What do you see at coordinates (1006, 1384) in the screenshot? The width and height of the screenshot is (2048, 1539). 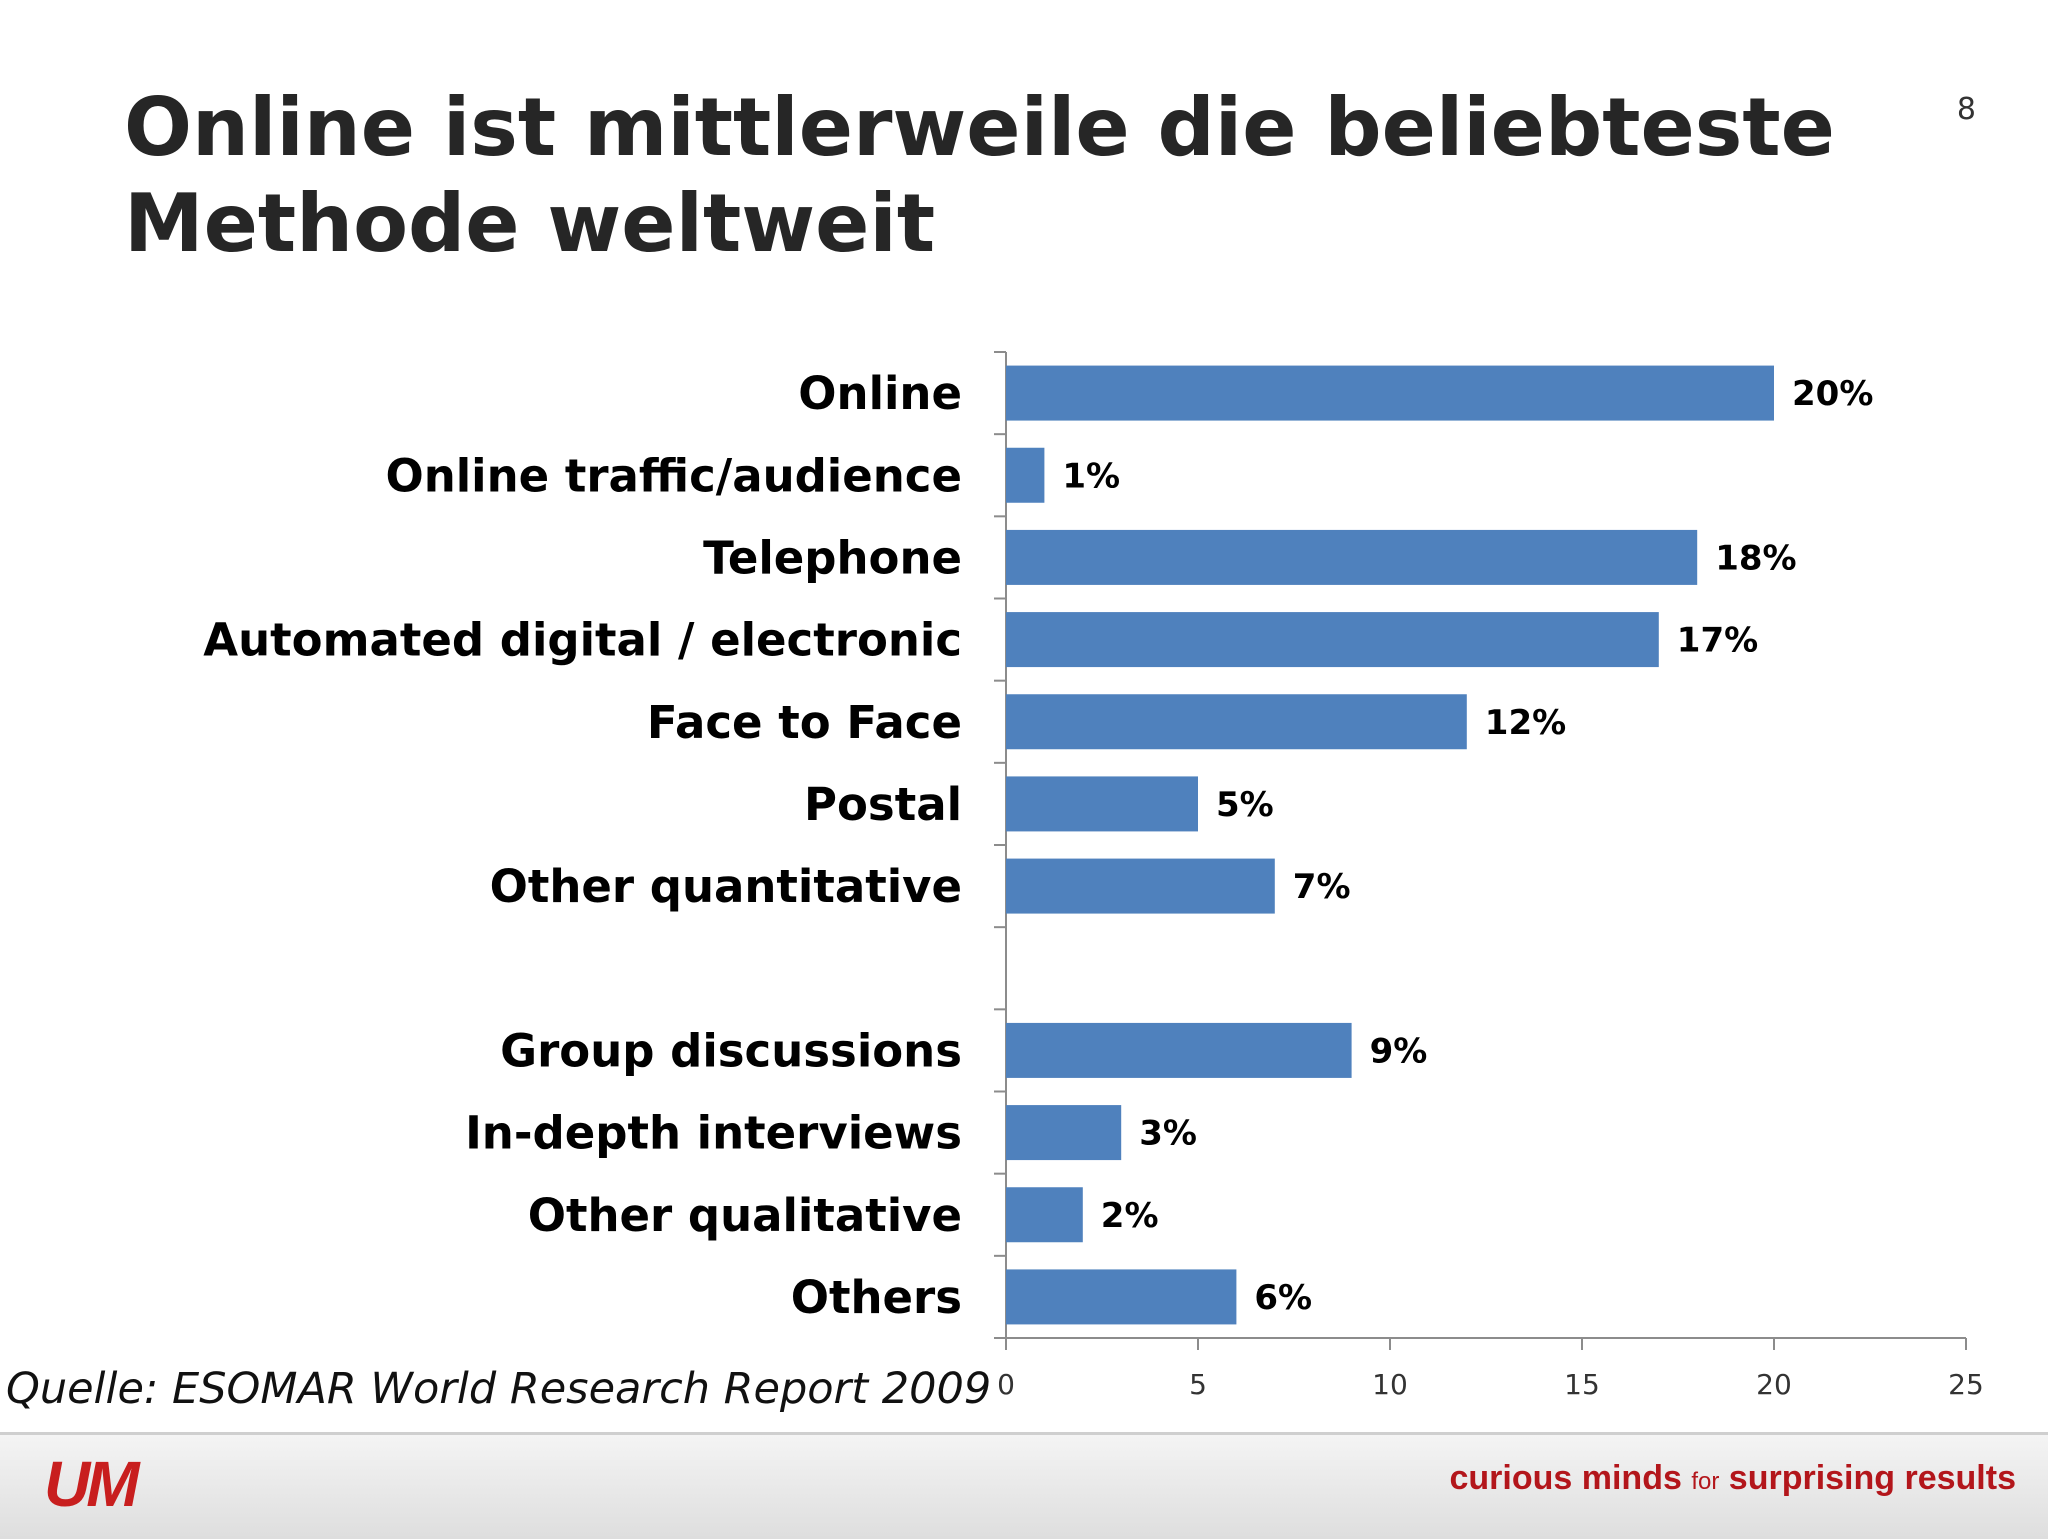 I see `x-tick-label: 0` at bounding box center [1006, 1384].